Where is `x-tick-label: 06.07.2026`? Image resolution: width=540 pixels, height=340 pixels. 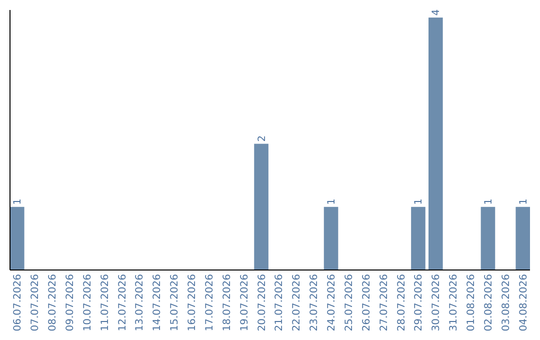
x-tick-label: 06.07.2026 is located at coordinates (18, 303).